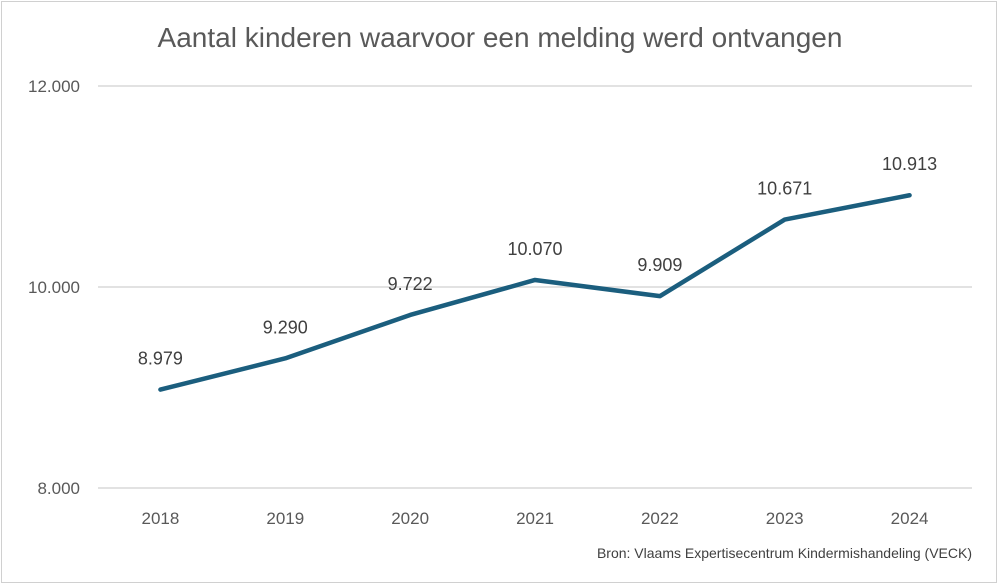 This screenshot has height=586, width=1000. What do you see at coordinates (54, 86) in the screenshot?
I see `y-tick-label: 12.000` at bounding box center [54, 86].